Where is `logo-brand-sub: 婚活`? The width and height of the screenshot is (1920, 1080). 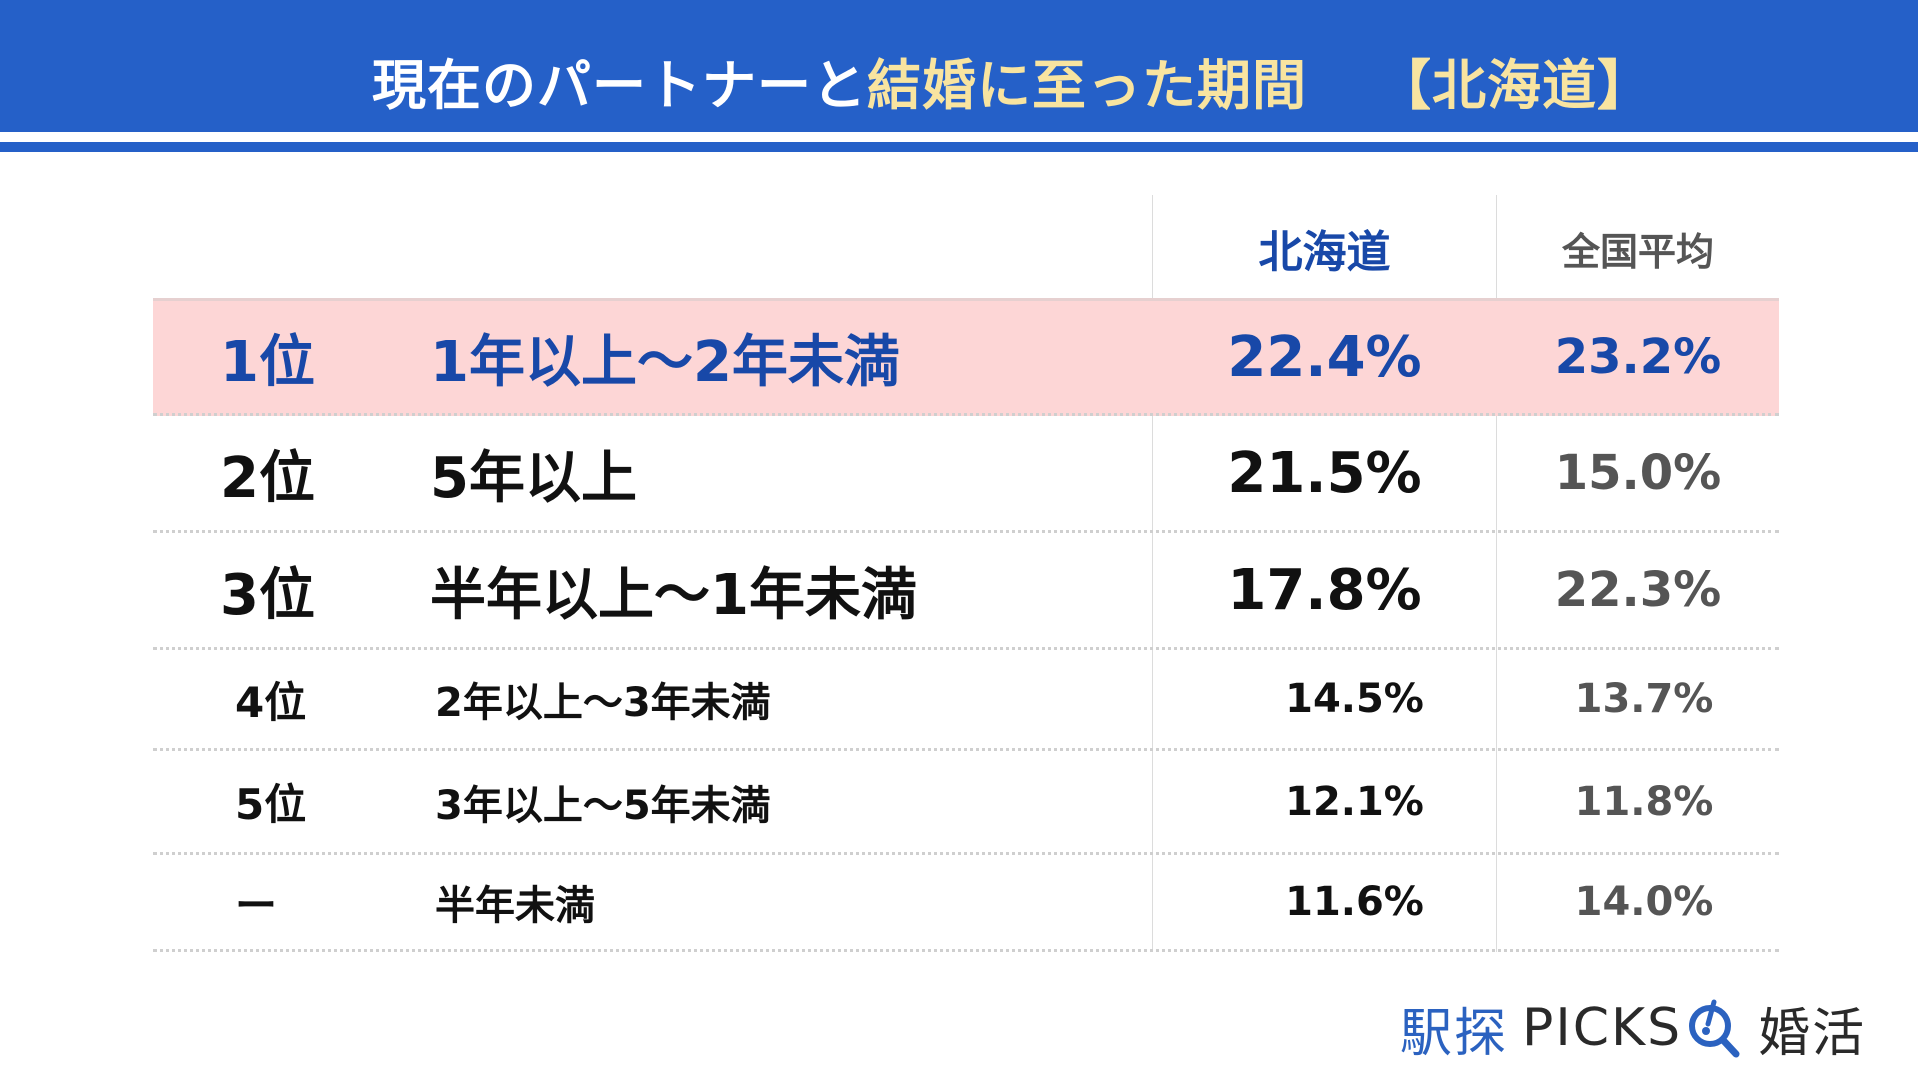
logo-brand-sub: 婚活 is located at coordinates (1812, 1033).